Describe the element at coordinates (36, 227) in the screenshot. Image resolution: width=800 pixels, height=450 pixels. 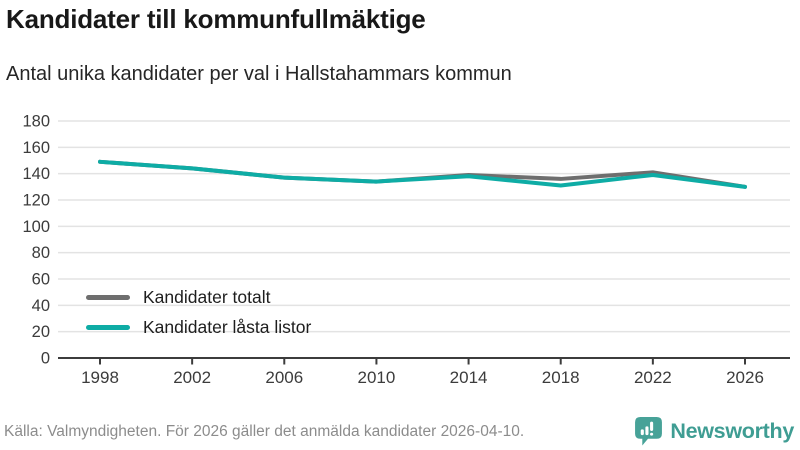
I see `svg-text: 100` at that location.